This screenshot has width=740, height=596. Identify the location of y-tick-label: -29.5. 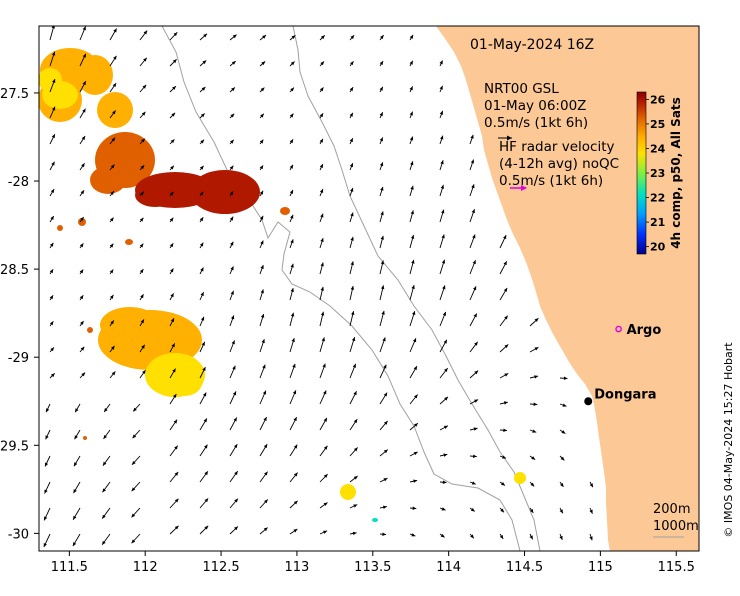
(14, 446).